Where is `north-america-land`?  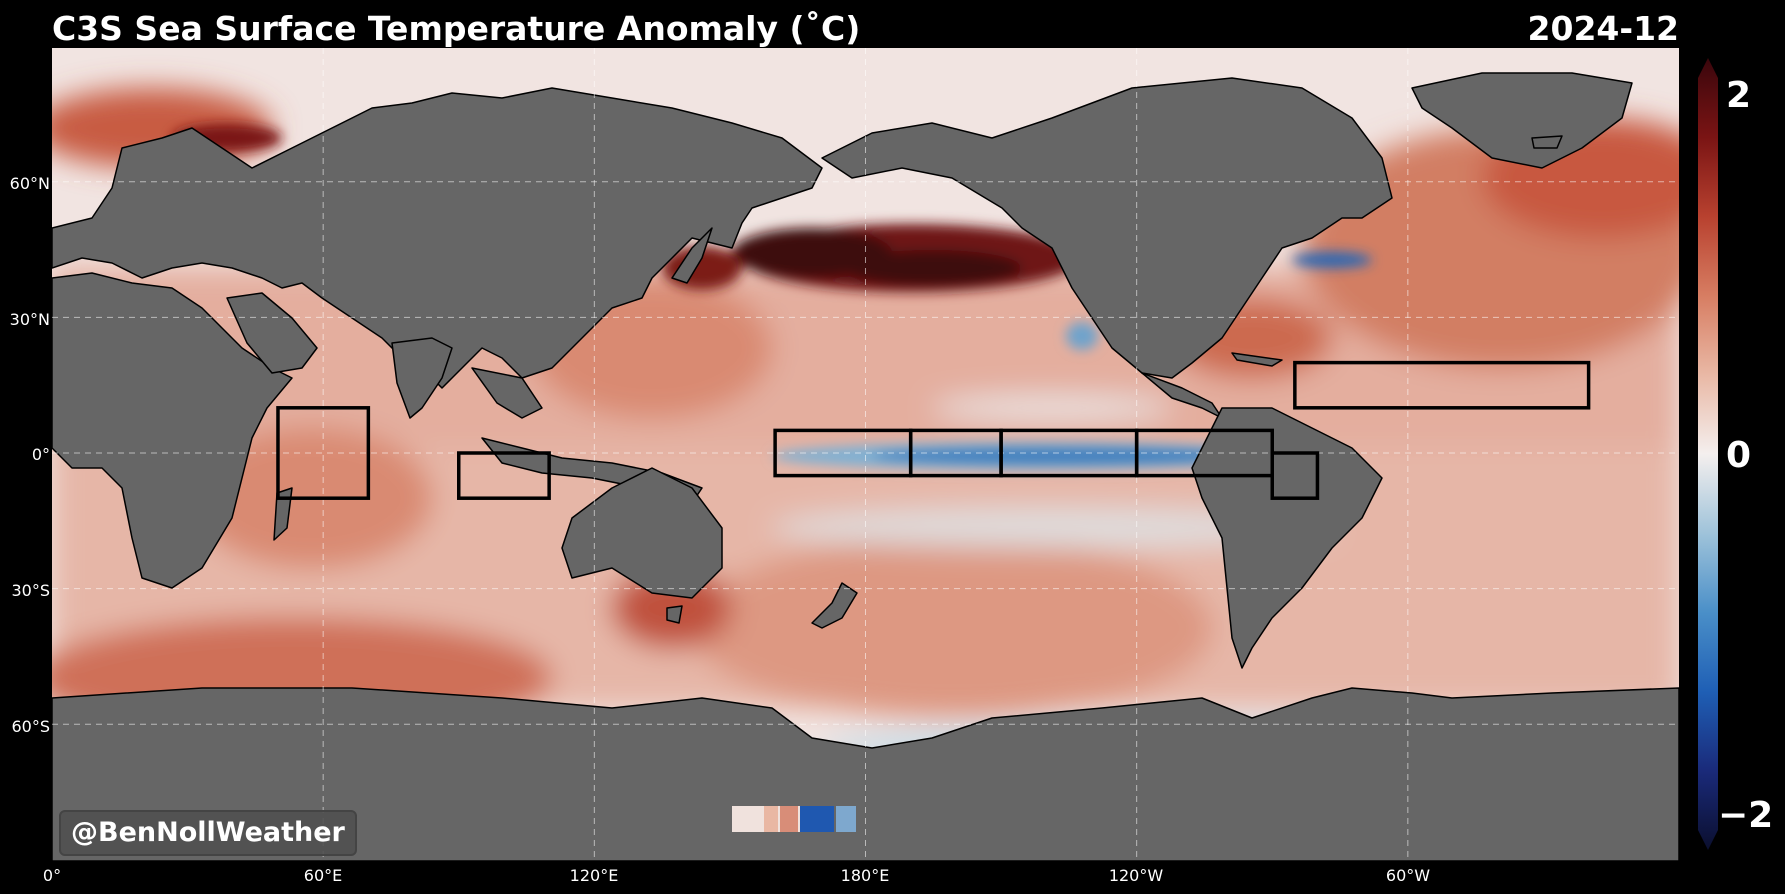
north-america-land is located at coordinates (1107, 228).